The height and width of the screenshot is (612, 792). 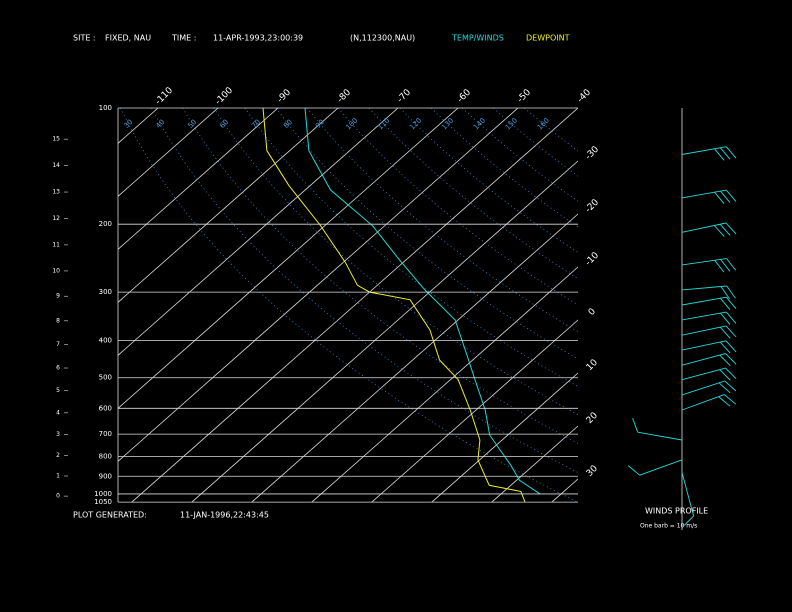 What do you see at coordinates (129, 124) in the screenshot?
I see `dry-adiabat-label: 30` at bounding box center [129, 124].